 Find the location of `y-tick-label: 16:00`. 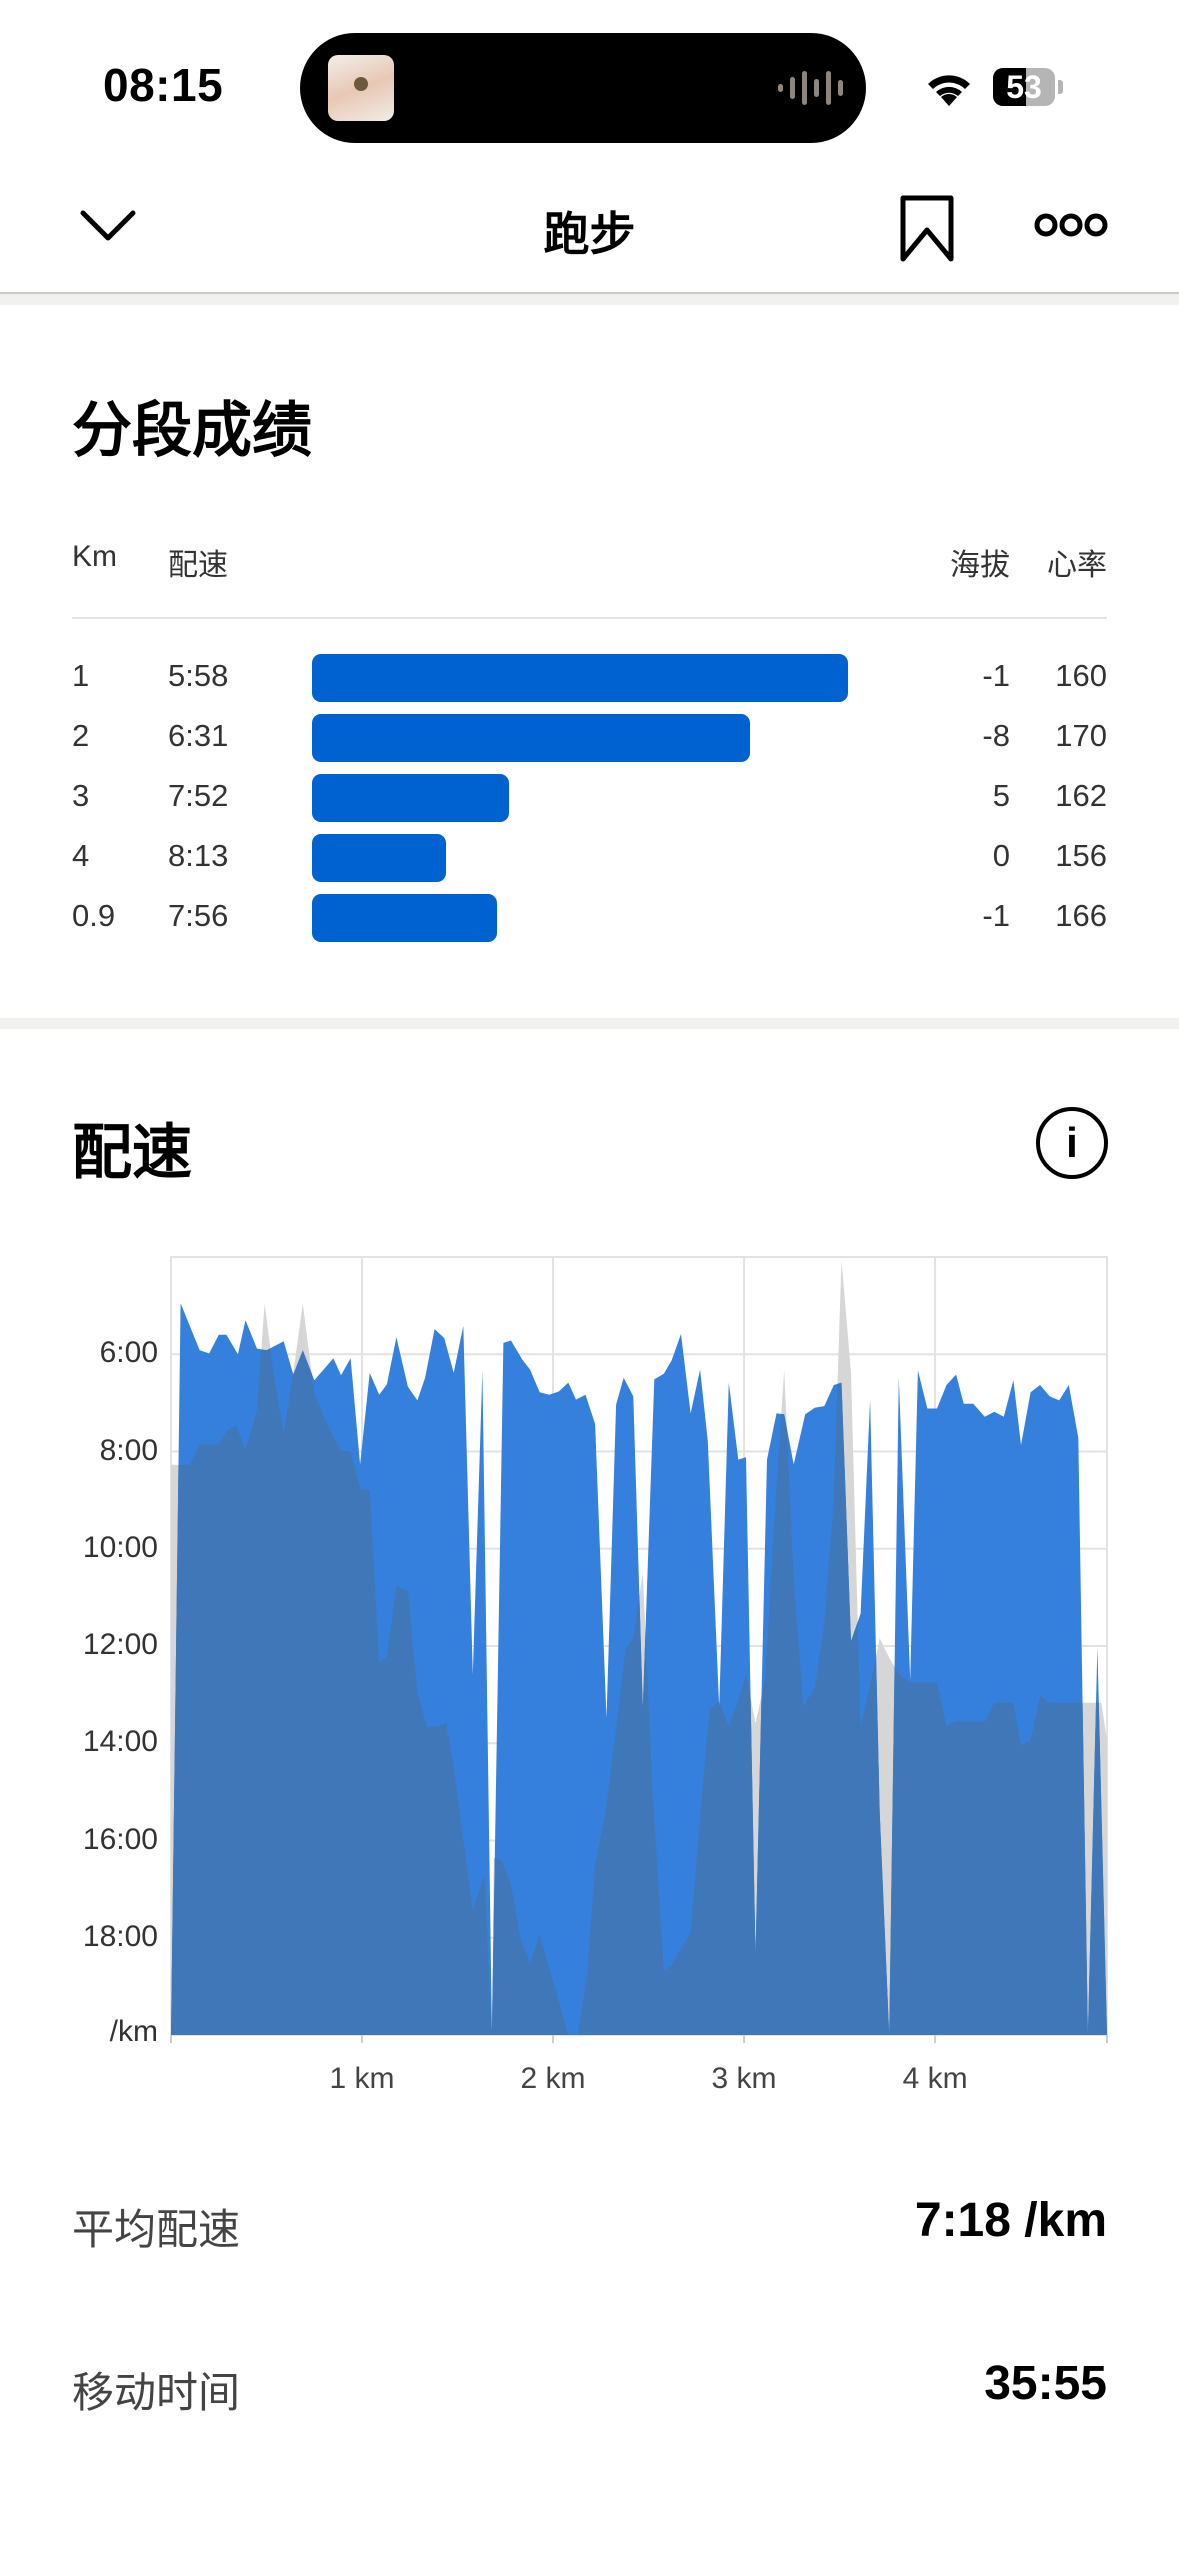

y-tick-label: 16:00 is located at coordinates (120, 1839).